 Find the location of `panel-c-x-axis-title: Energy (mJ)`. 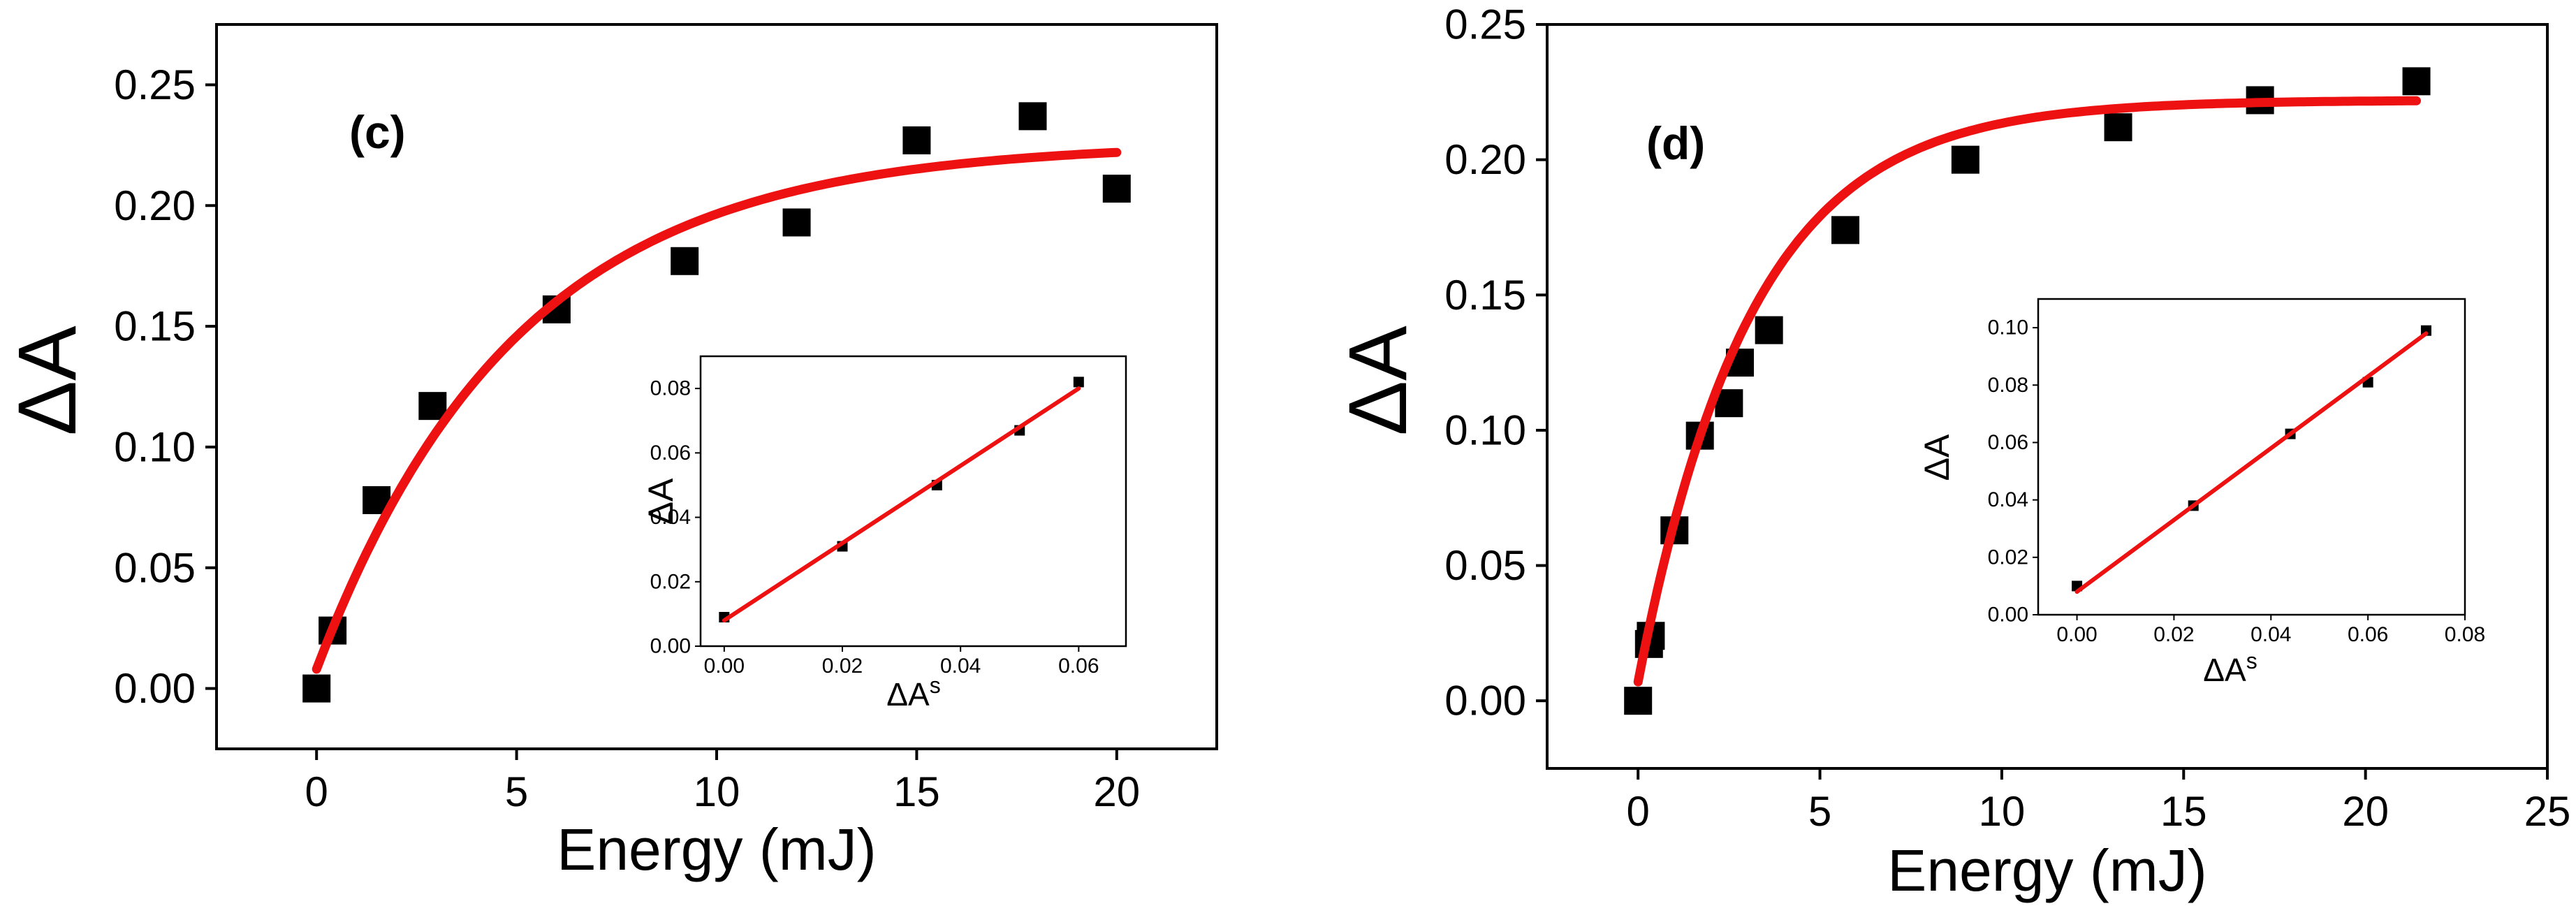

panel-c-x-axis-title: Energy (mJ) is located at coordinates (716, 849).